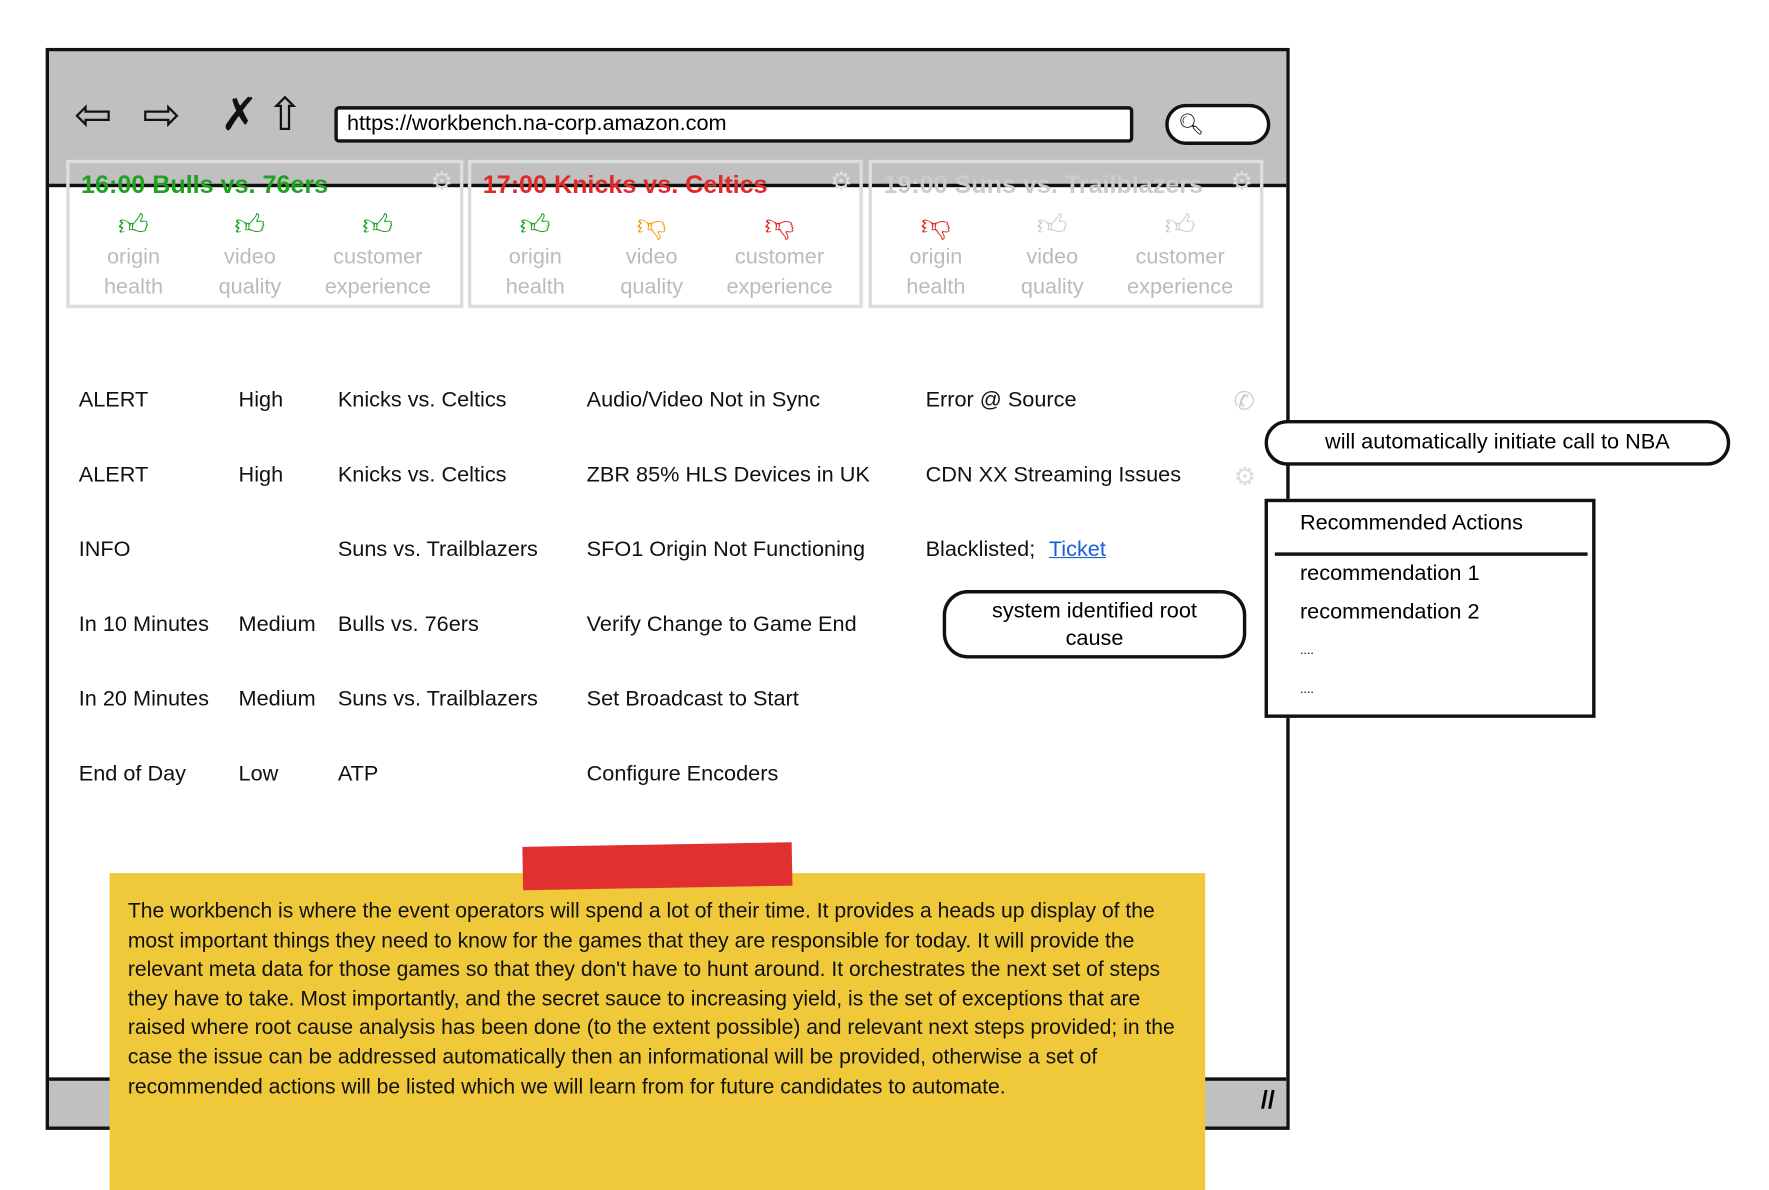 This screenshot has width=1769, height=1190. What do you see at coordinates (1053, 474) in the screenshot?
I see `event-cause: CDN XX Streaming Issues` at bounding box center [1053, 474].